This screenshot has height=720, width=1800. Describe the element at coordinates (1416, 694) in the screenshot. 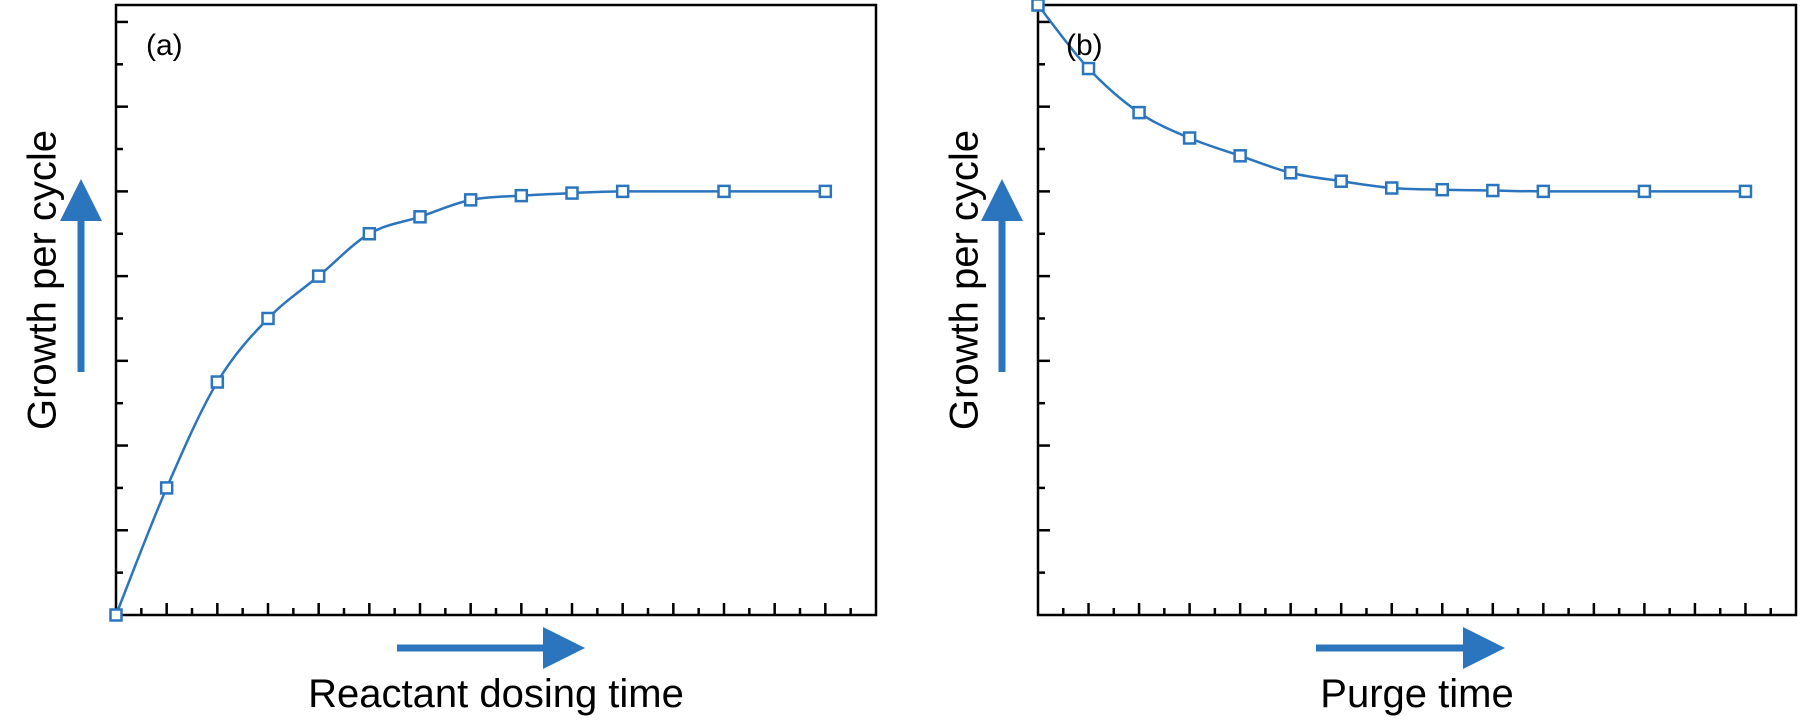

I see `x-axis-title: Purge time` at that location.